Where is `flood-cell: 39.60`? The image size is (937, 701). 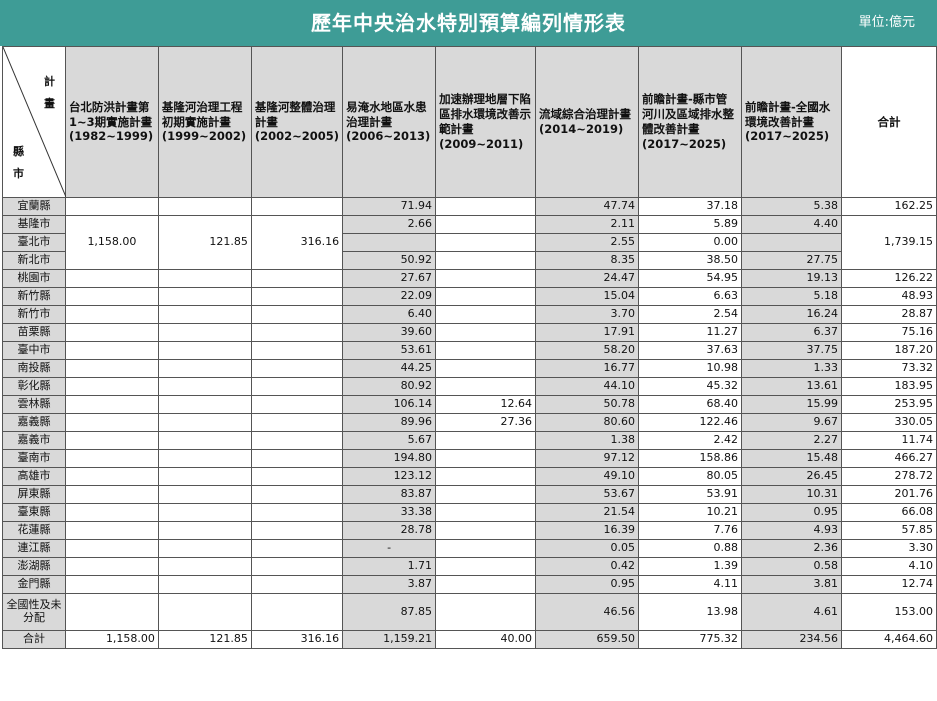
flood-cell: 39.60 is located at coordinates (389, 332).